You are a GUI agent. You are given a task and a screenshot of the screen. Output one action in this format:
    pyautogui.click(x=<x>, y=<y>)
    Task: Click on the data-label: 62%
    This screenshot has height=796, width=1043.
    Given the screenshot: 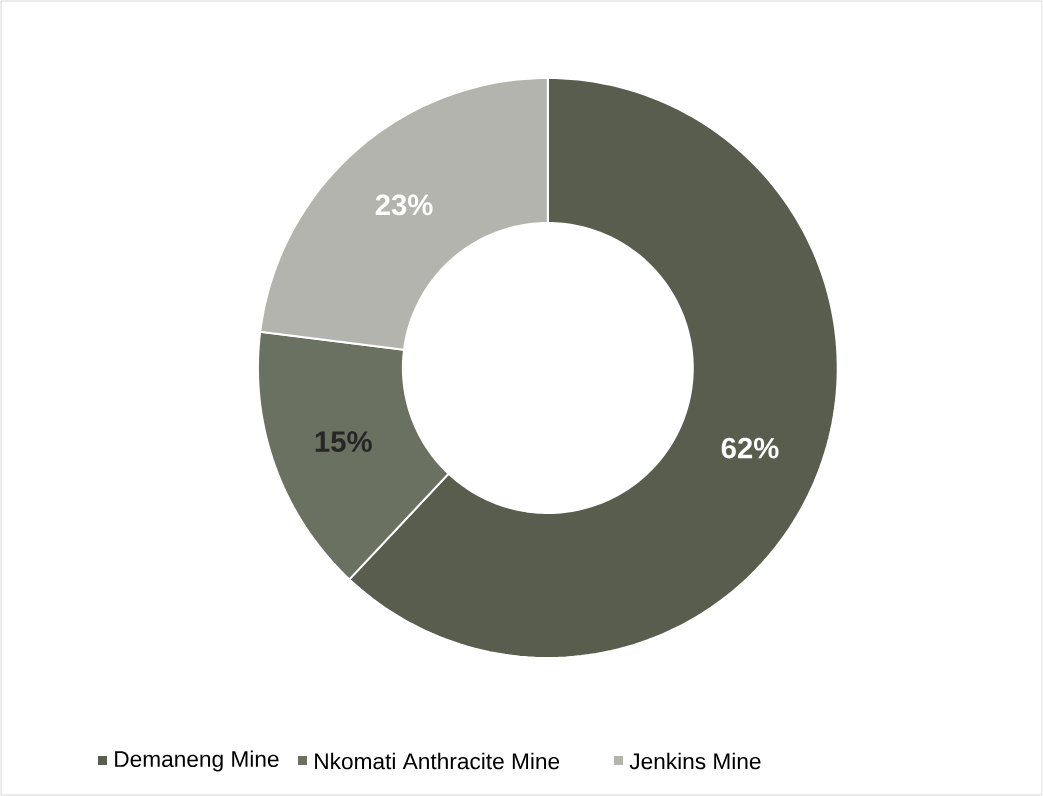 What is the action you would take?
    pyautogui.click(x=750, y=448)
    